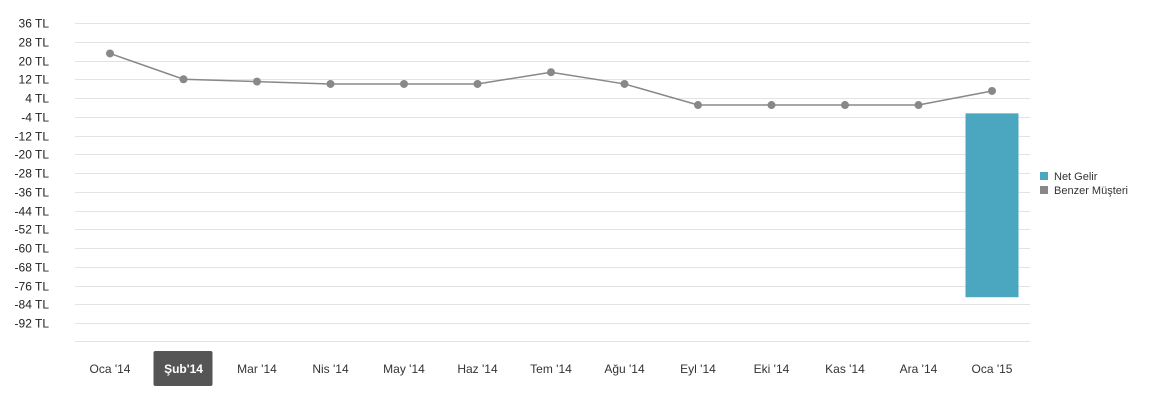 This screenshot has height=404, width=1160. Describe the element at coordinates (1091, 191) in the screenshot. I see `legend-label: Benzer Müşteri` at that location.